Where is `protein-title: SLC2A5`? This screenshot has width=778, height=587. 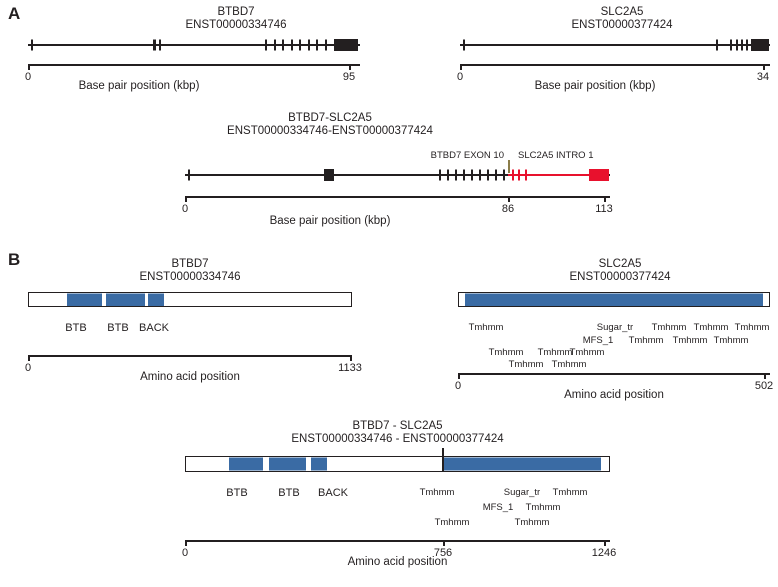 protein-title: SLC2A5 is located at coordinates (620, 264).